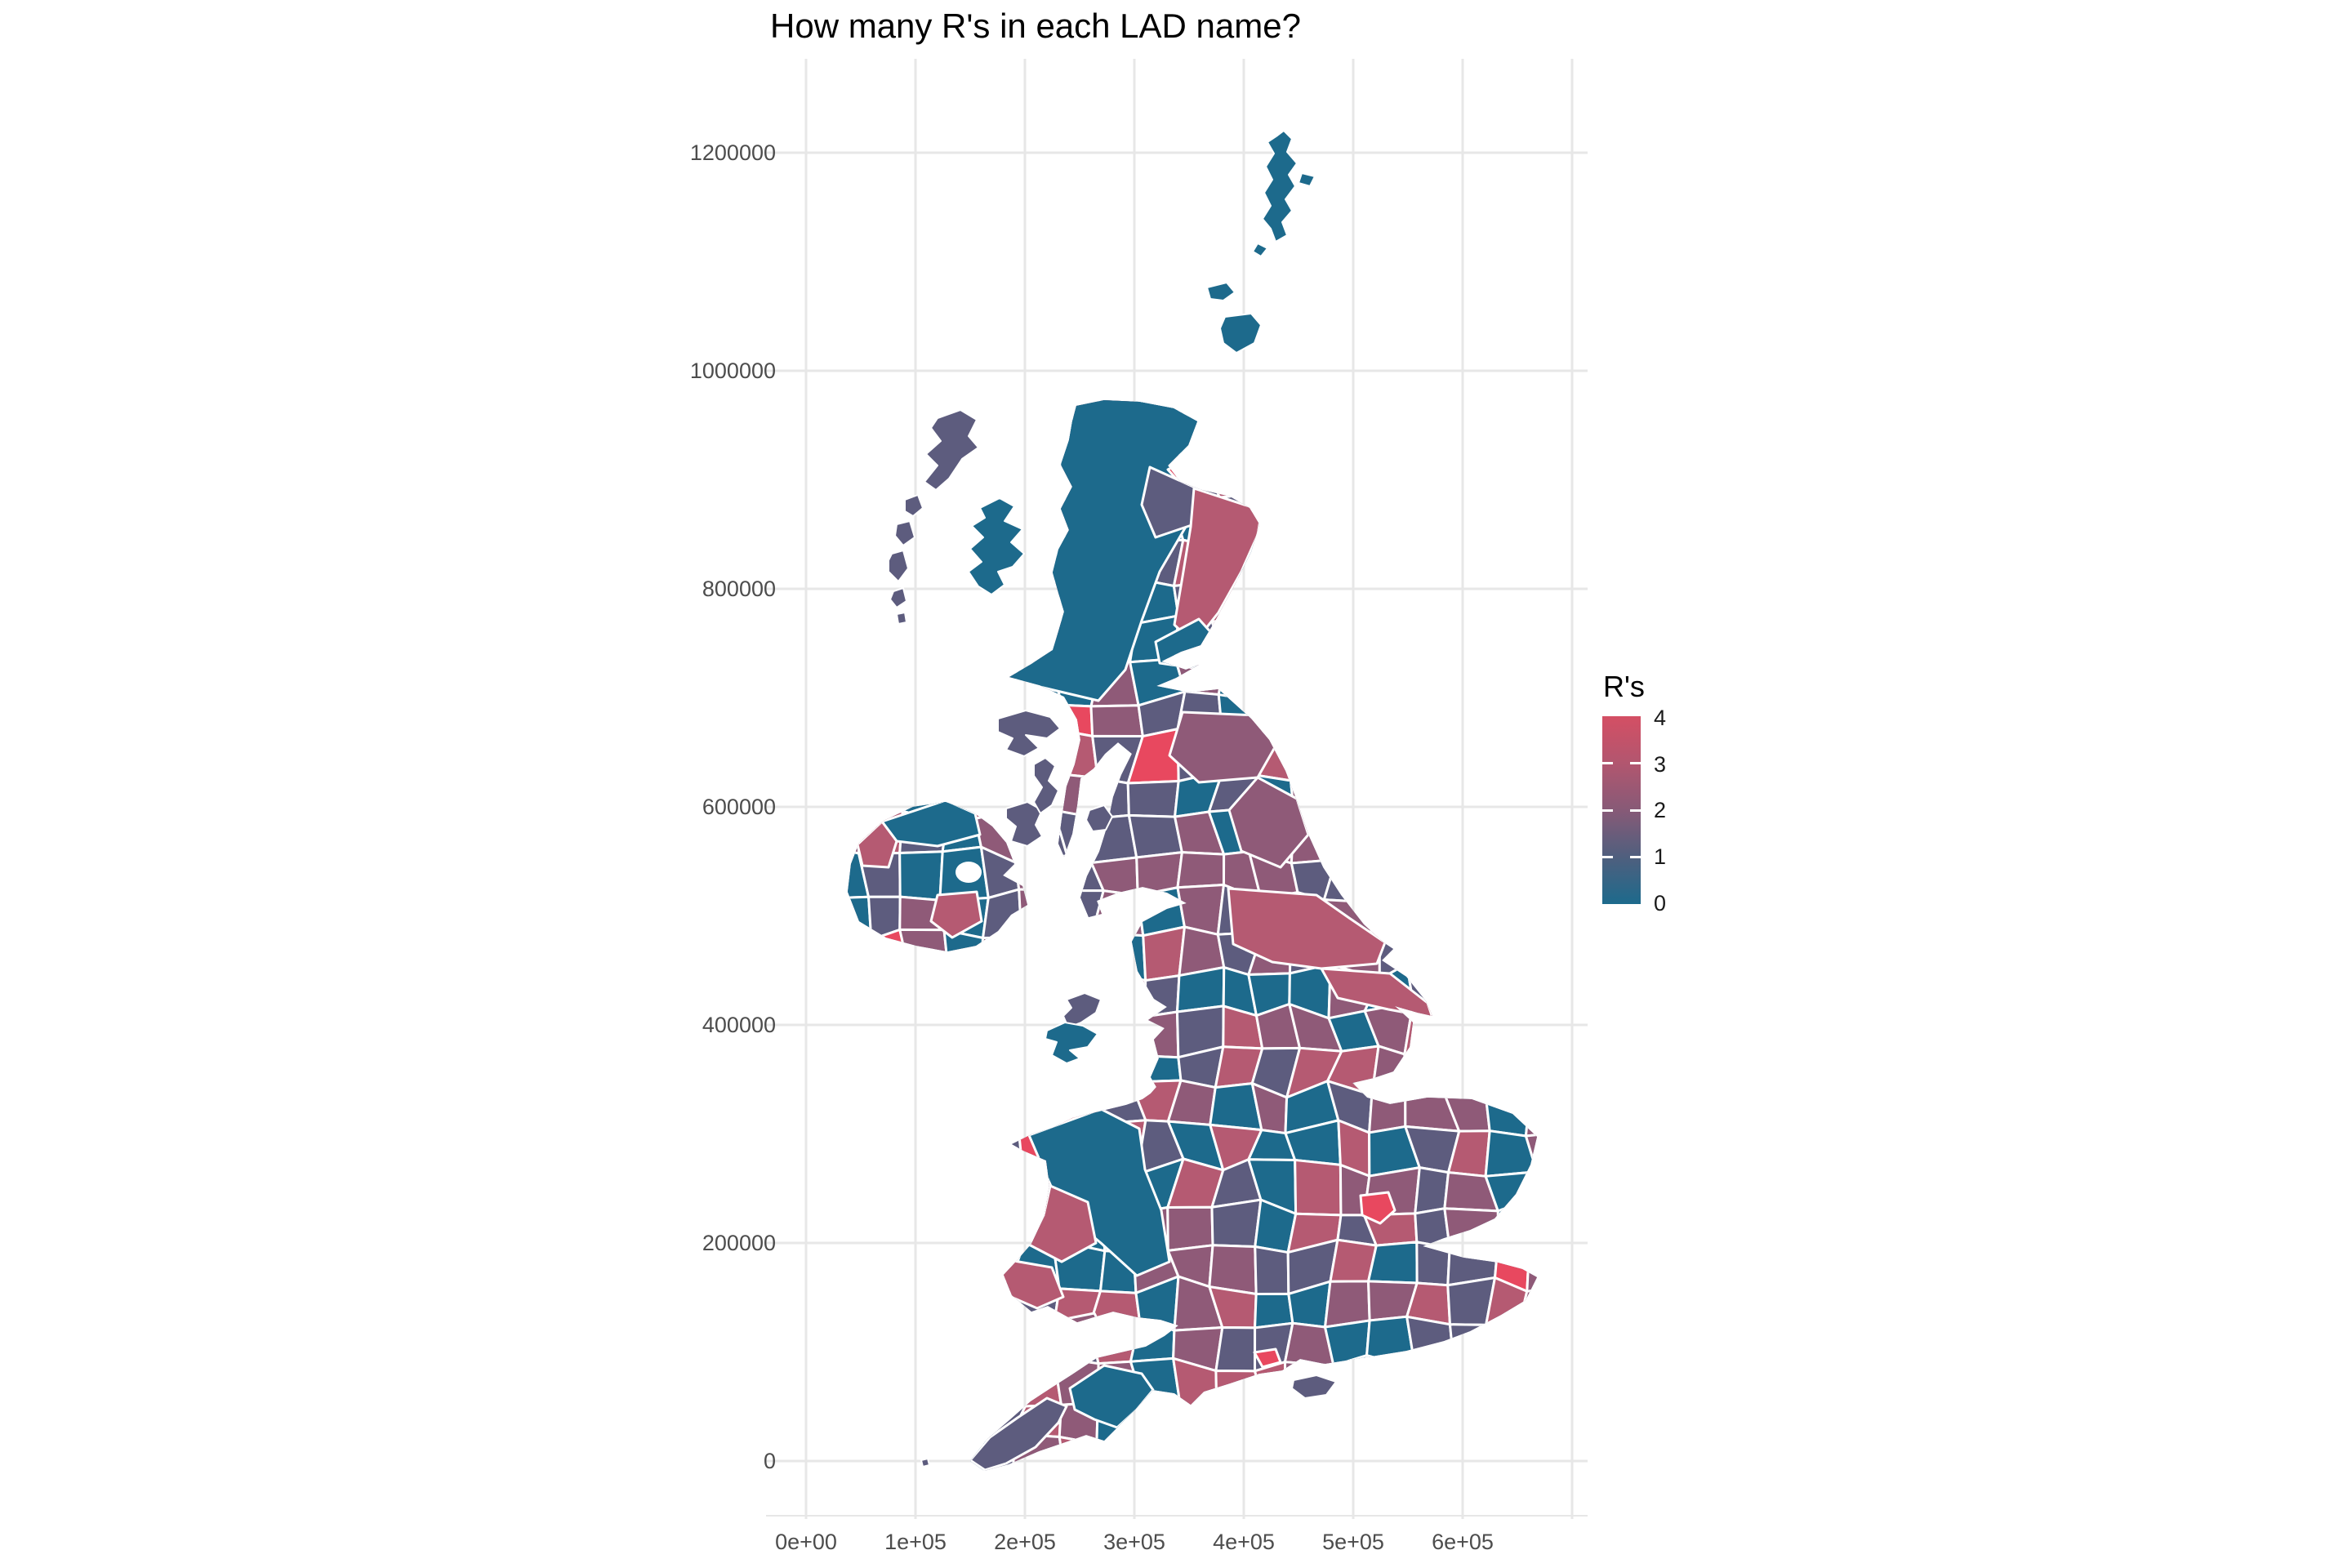 The width and height of the screenshot is (2352, 1568). I want to click on legend-title: R's, so click(1624, 686).